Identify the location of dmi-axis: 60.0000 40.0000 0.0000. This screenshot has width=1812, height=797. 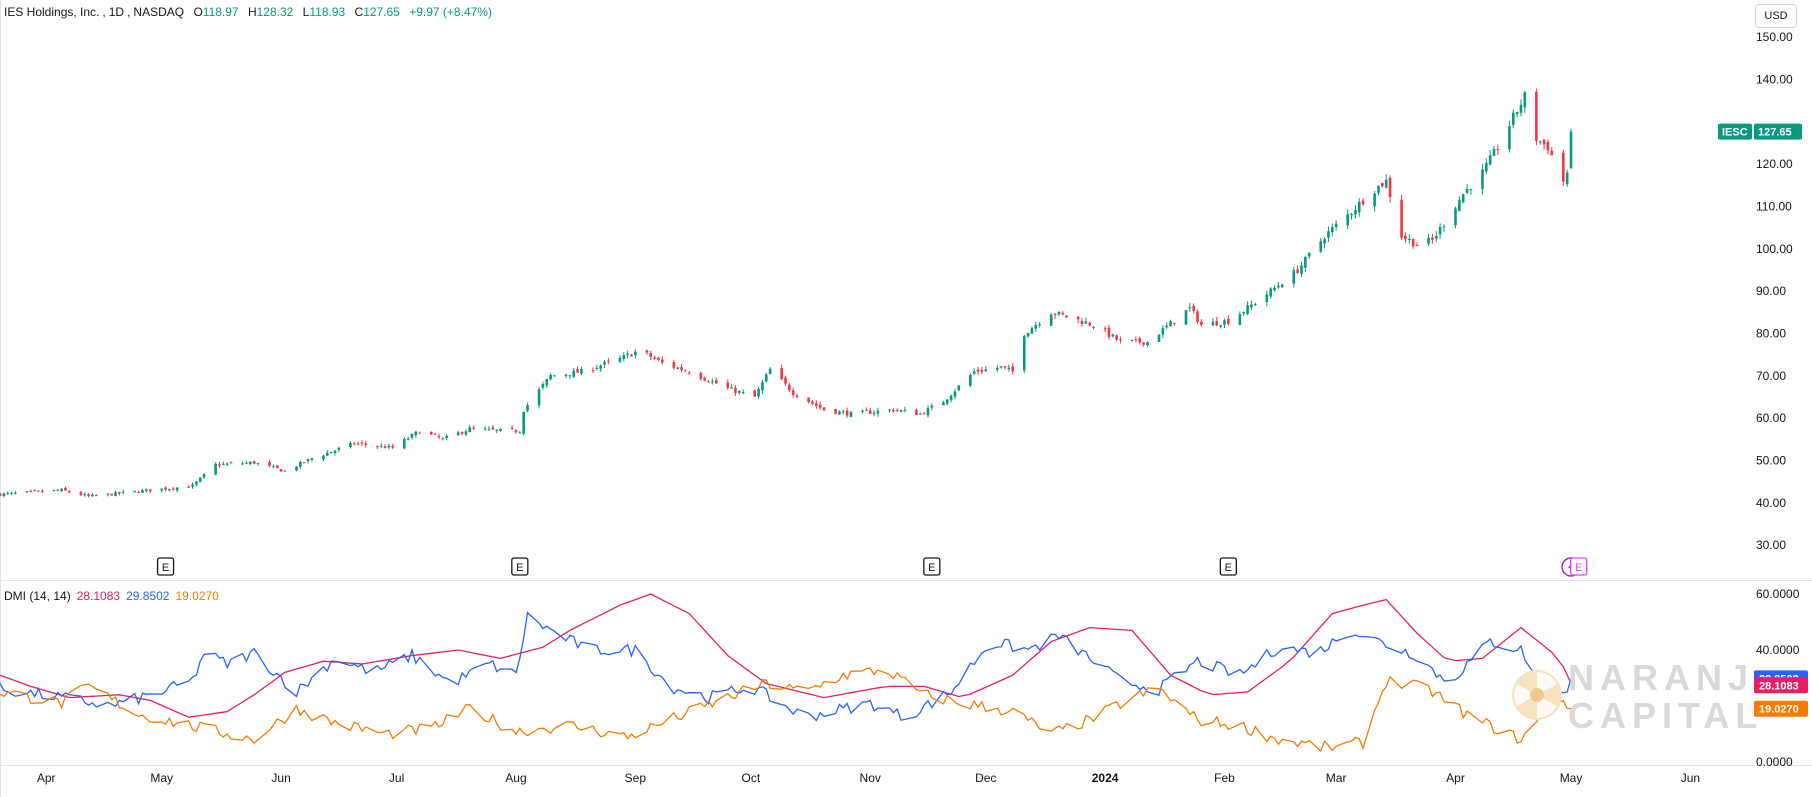
(1778, 678).